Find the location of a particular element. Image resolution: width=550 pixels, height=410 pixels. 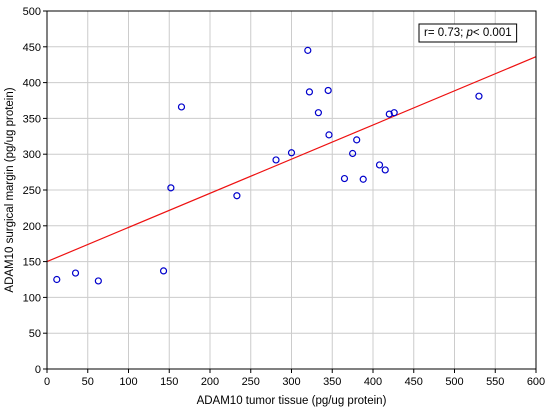

y-tick-label: 0 is located at coordinates (38, 370).